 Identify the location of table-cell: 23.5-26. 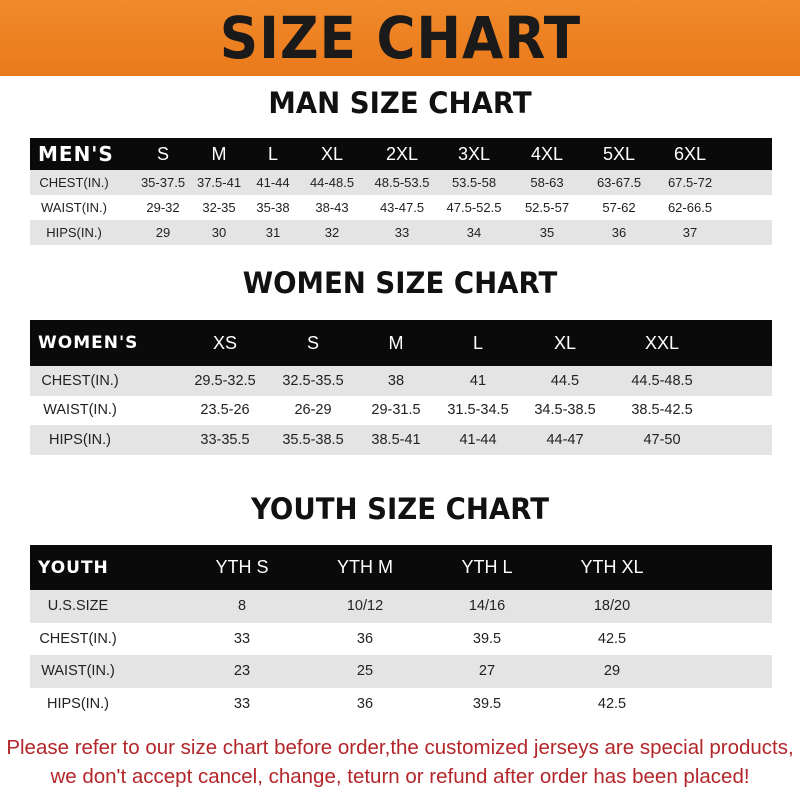
(225, 410).